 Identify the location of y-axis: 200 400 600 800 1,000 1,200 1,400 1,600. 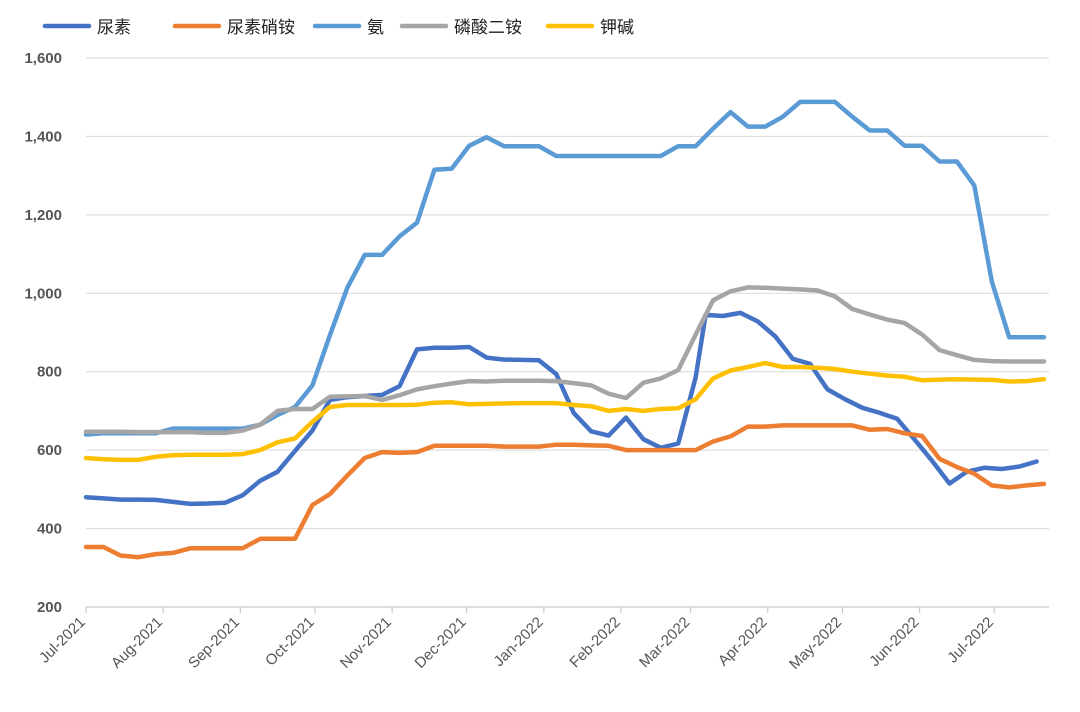
(43, 333).